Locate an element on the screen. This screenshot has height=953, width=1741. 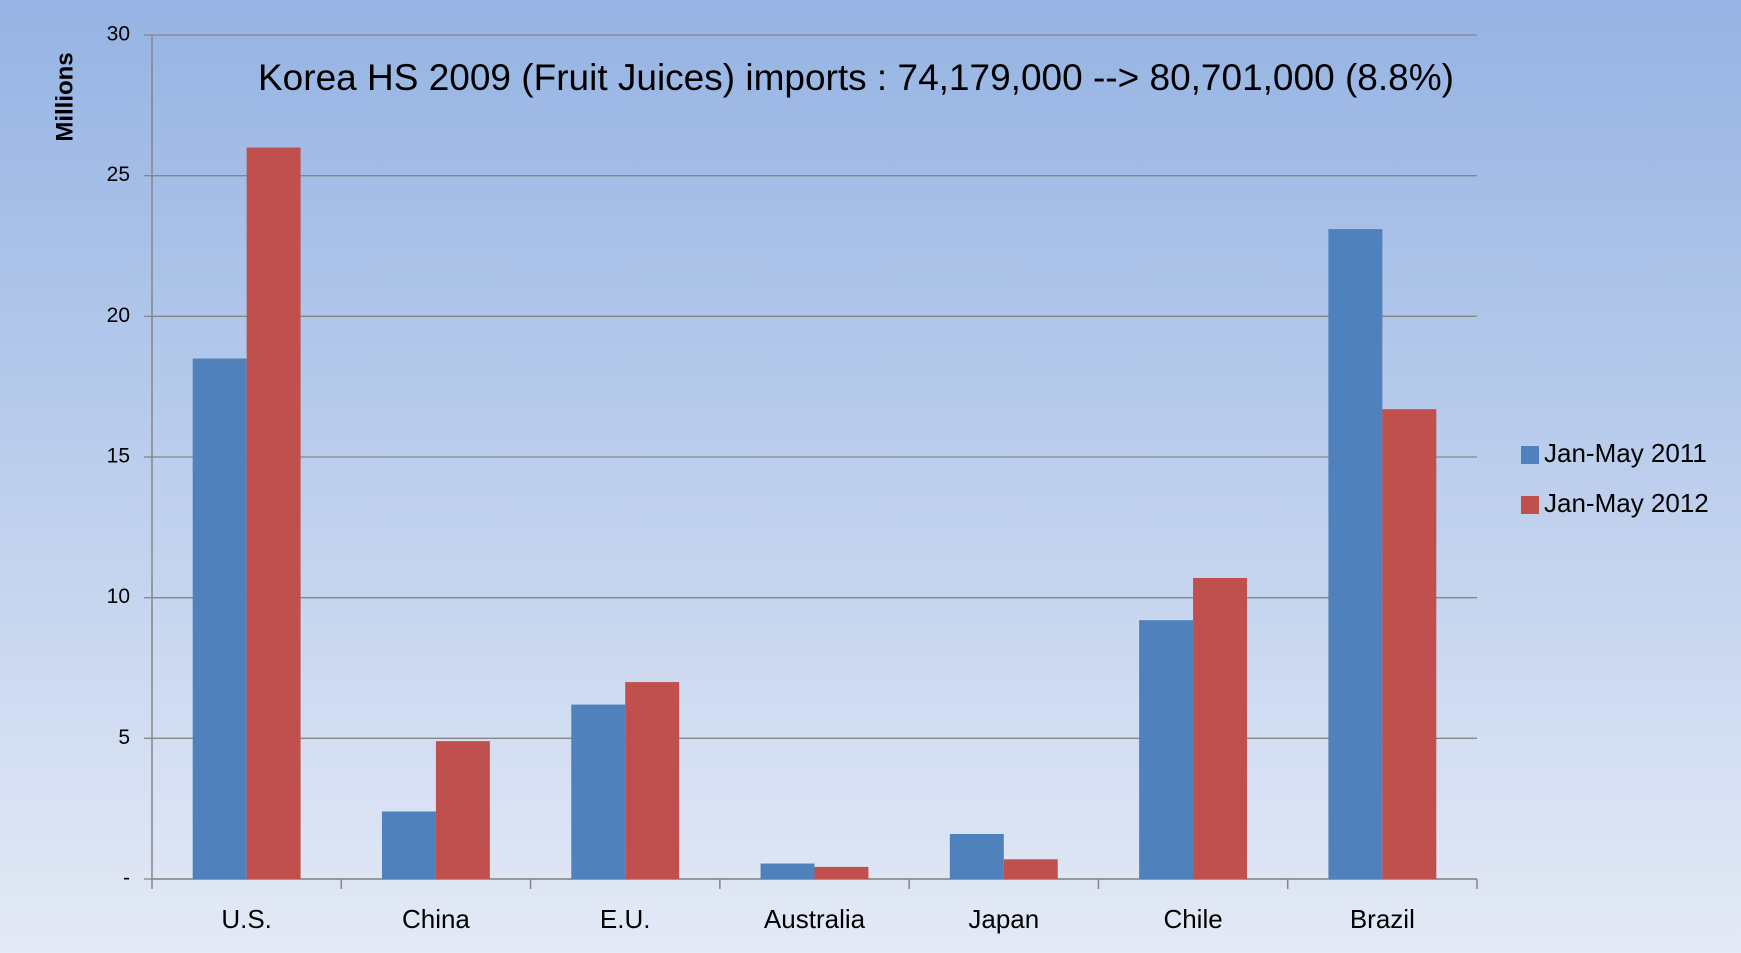
y-tick-label: 15 is located at coordinates (118, 456).